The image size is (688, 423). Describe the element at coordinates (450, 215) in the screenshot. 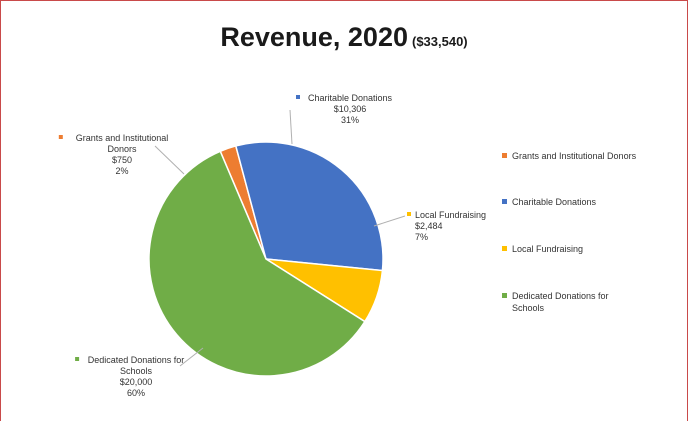

I see `data-label-category: Local Fundraising` at that location.